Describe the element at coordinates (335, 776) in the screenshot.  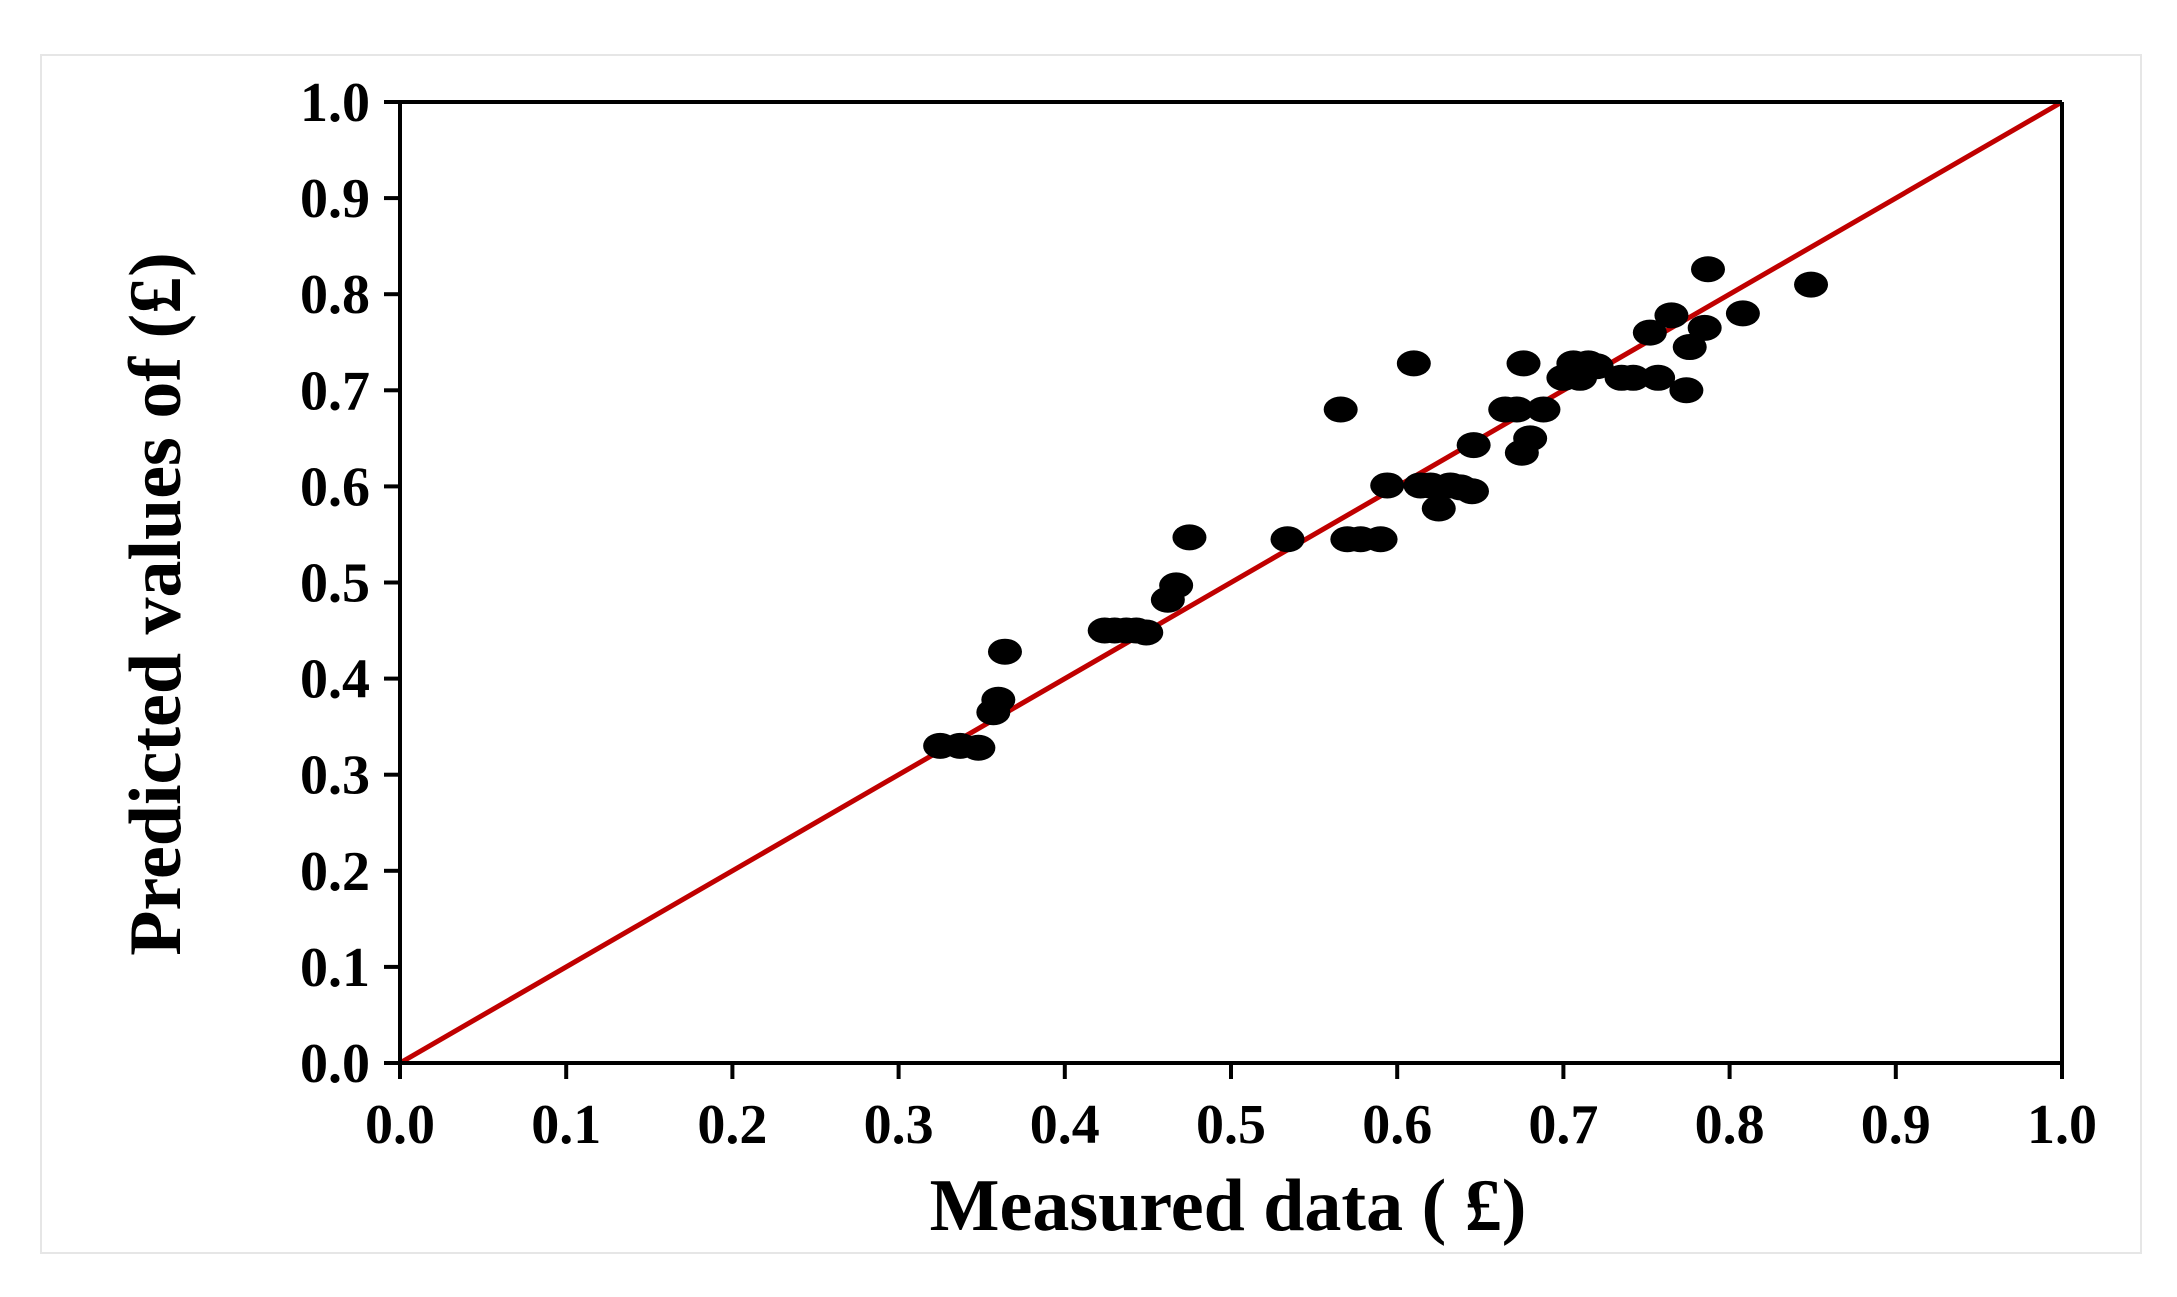
I see `y-tick-label: 0.3` at that location.